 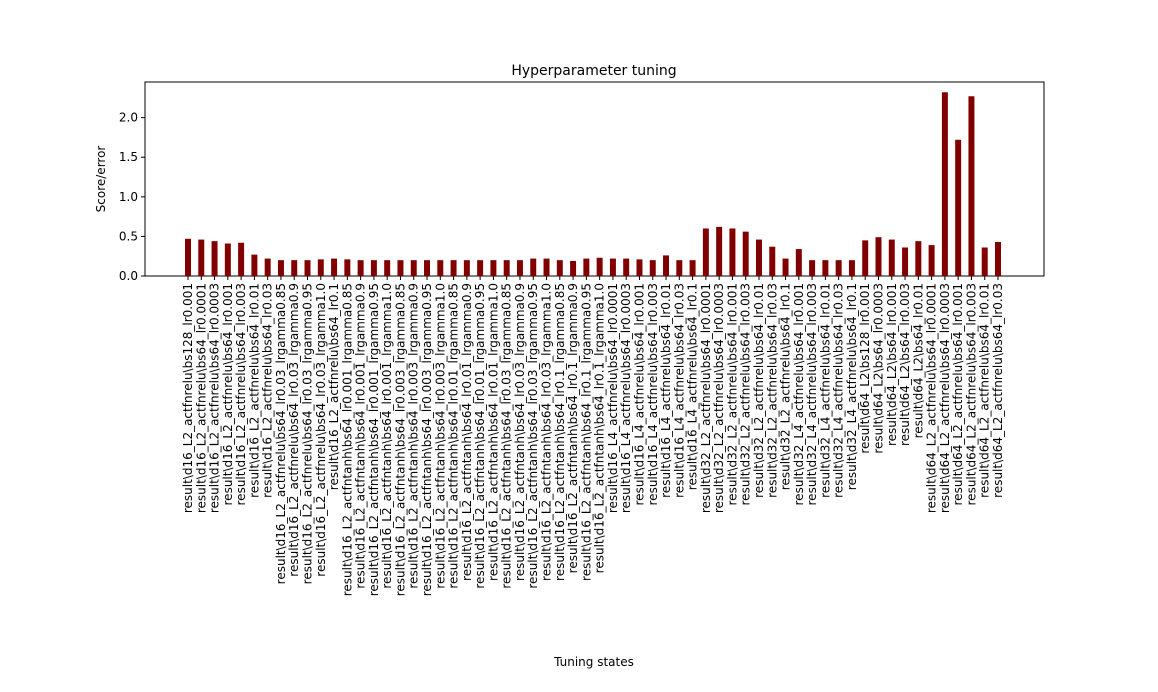 What do you see at coordinates (772, 390) in the screenshot?
I see `x-tick-label: result\d32_L2_actfnrelu\bs64_lr0.03` at bounding box center [772, 390].